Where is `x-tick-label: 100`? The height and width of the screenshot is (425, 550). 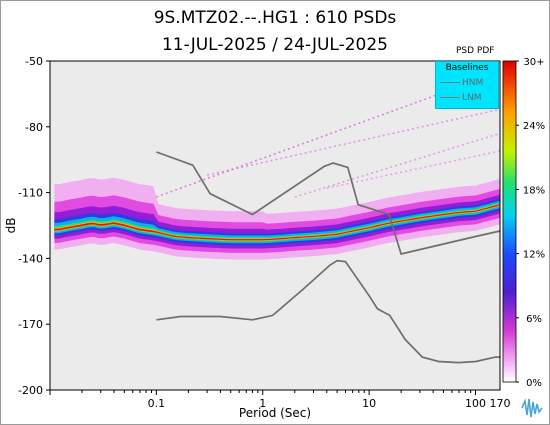 x-tick-label: 100 is located at coordinates (475, 403).